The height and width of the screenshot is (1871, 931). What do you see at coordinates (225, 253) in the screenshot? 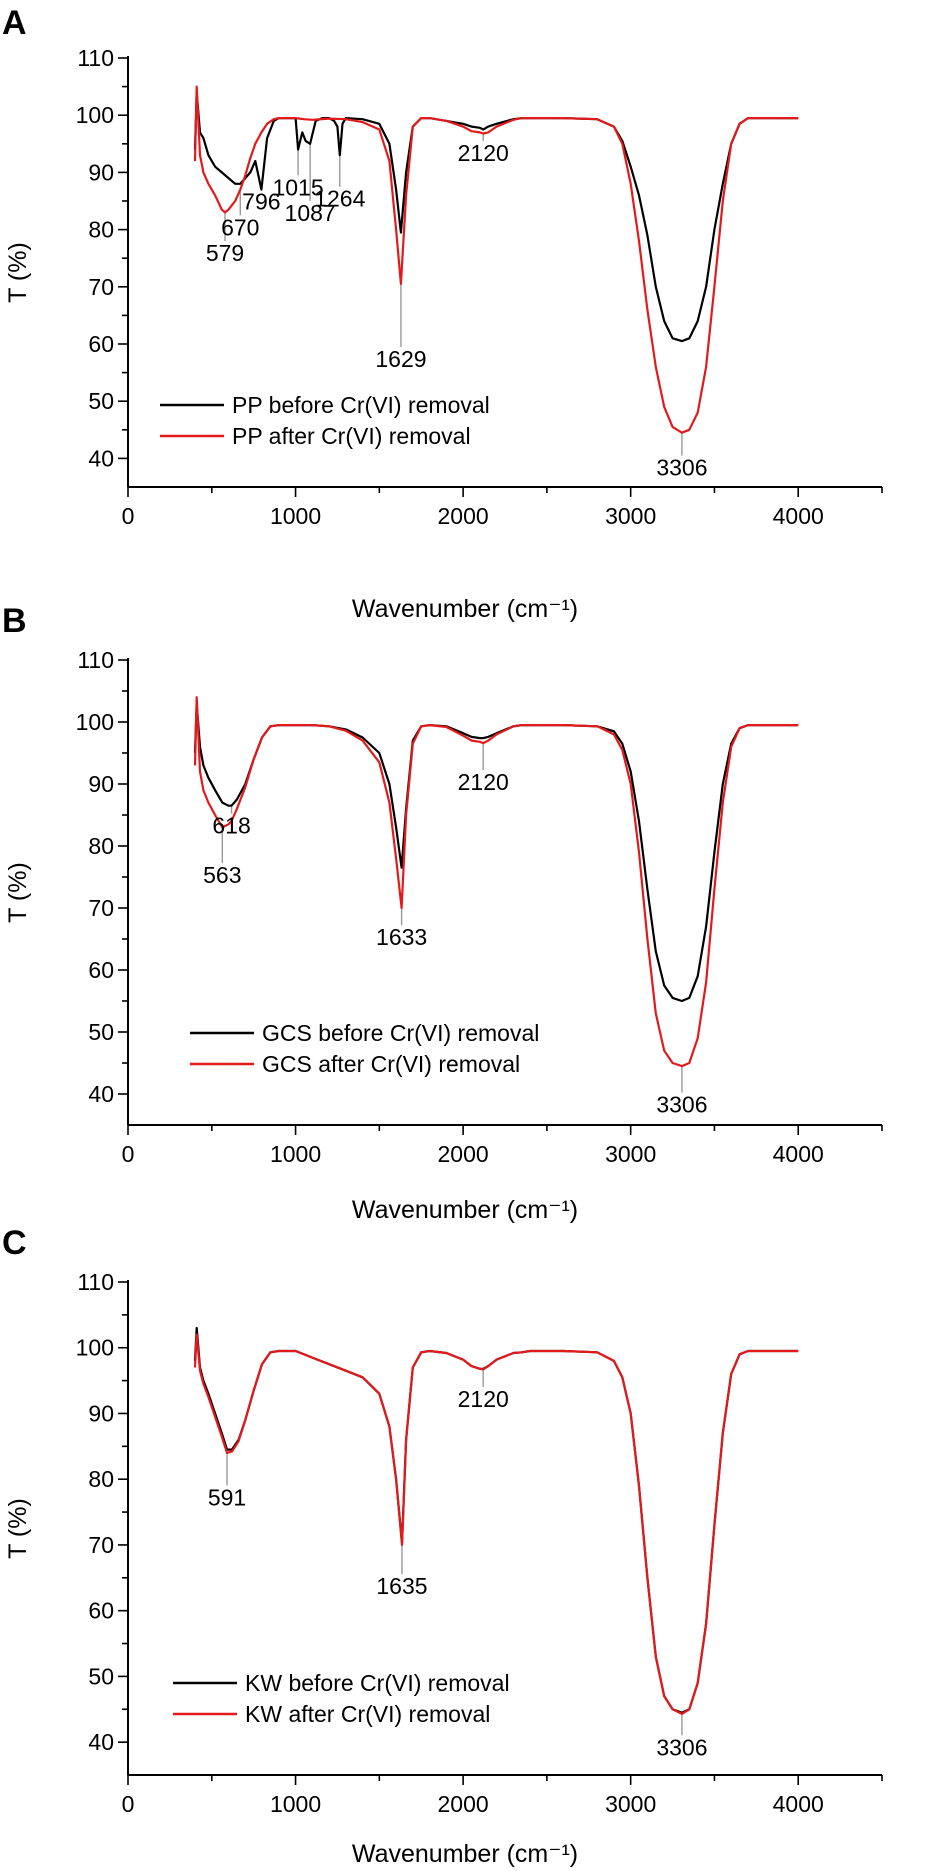
I see `peak-label: 579` at bounding box center [225, 253].